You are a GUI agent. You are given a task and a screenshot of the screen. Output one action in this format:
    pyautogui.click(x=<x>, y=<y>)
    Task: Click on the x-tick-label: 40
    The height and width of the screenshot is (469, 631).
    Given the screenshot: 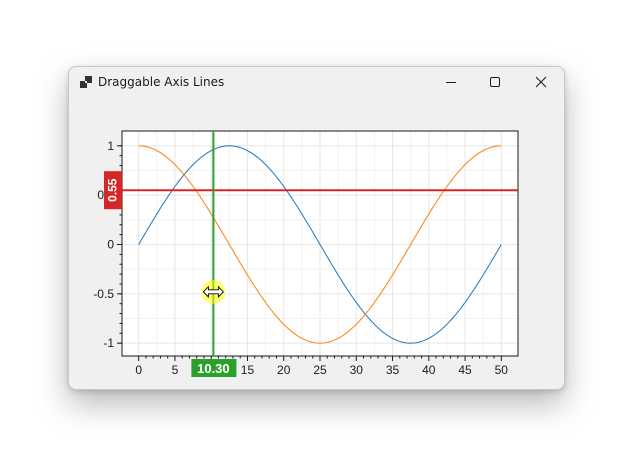 What is the action you would take?
    pyautogui.click(x=429, y=370)
    